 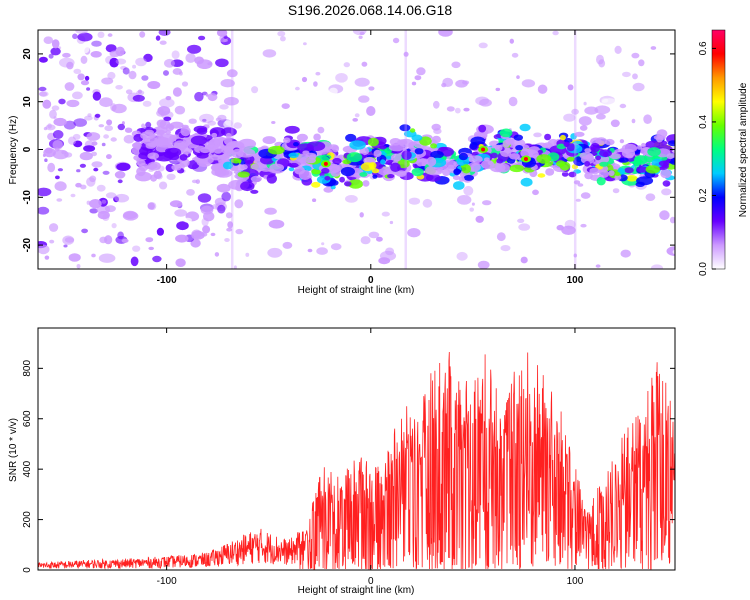 What do you see at coordinates (575, 149) in the screenshot?
I see `heatmap-streak` at bounding box center [575, 149].